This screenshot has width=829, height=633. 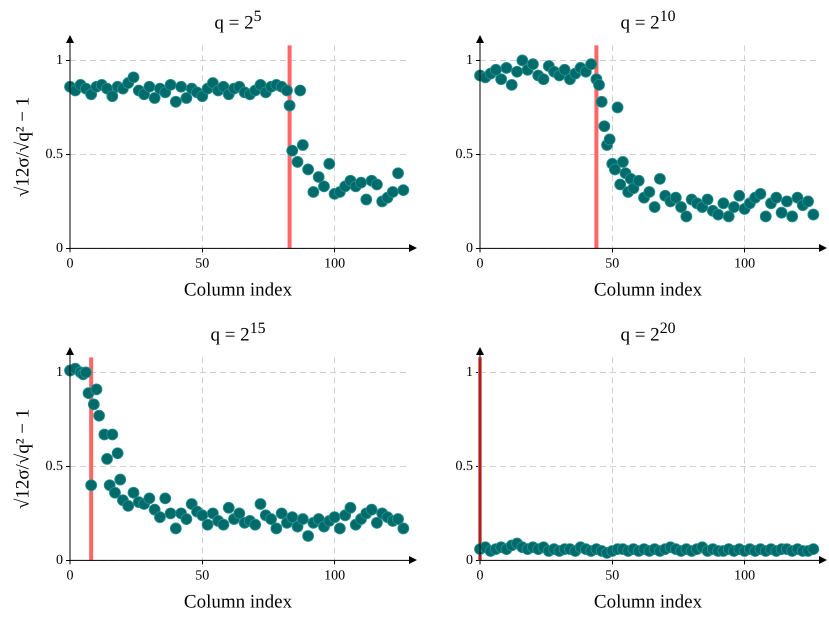 I want to click on chart-title: q = 2$^{5}$, so click(x=238, y=21).